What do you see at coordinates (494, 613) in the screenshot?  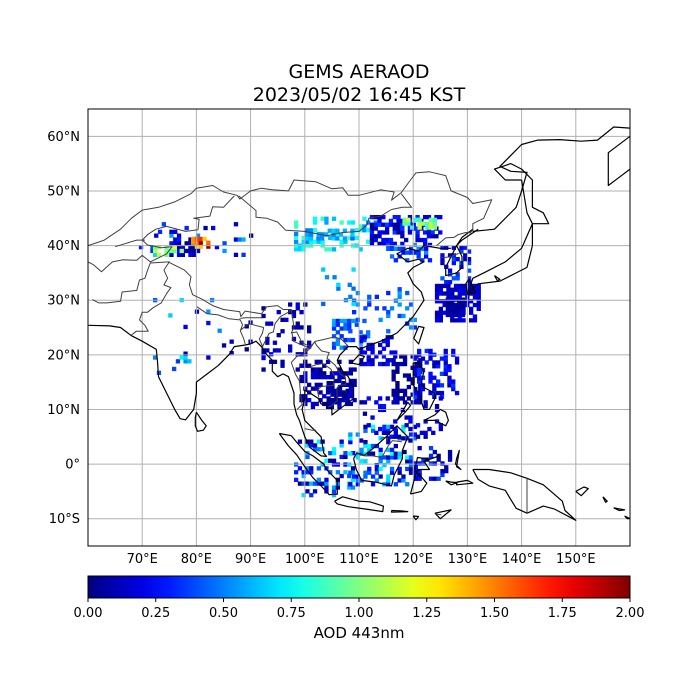 I see `colorbar-tick-label: 1.50` at bounding box center [494, 613].